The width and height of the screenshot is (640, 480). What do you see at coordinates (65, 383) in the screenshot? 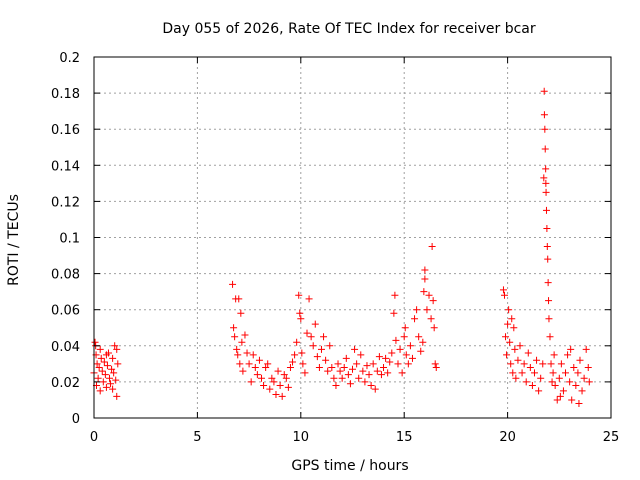
I see `y-tick-label: 0.02` at bounding box center [65, 383].